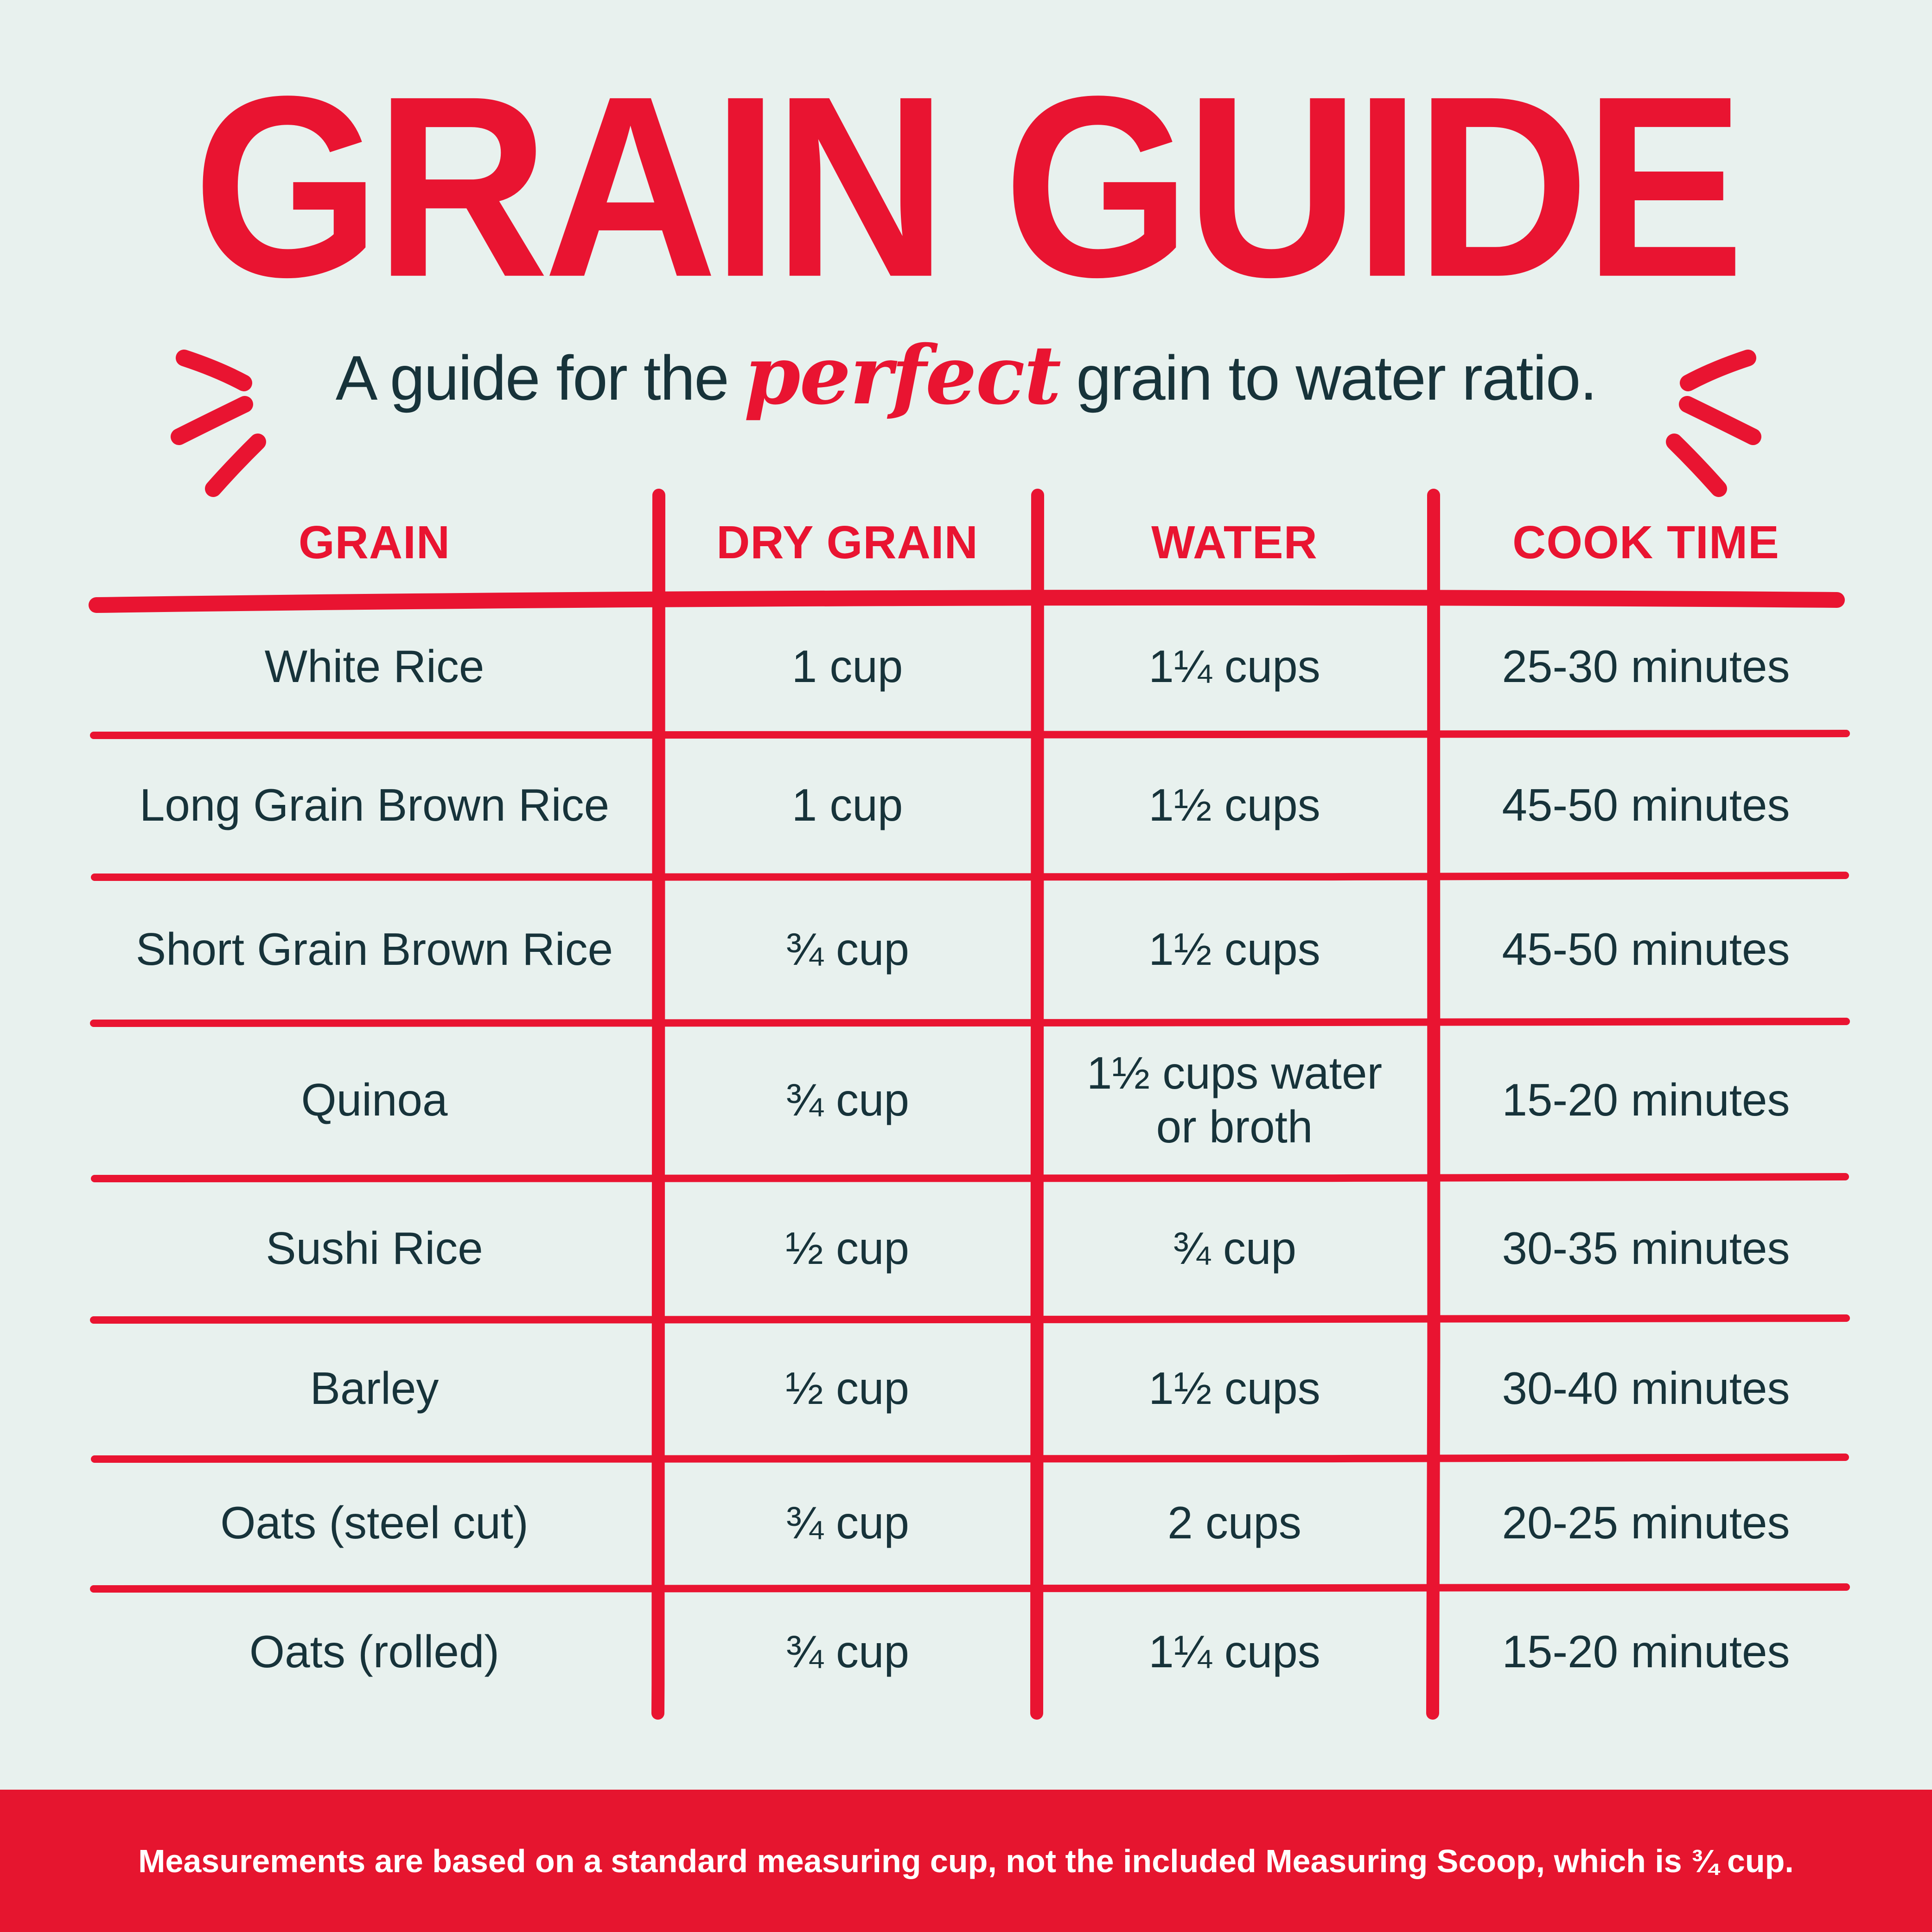 The height and width of the screenshot is (1932, 1932). Describe the element at coordinates (1646, 1248) in the screenshot. I see `table-cell: 30-35 minutes` at that location.